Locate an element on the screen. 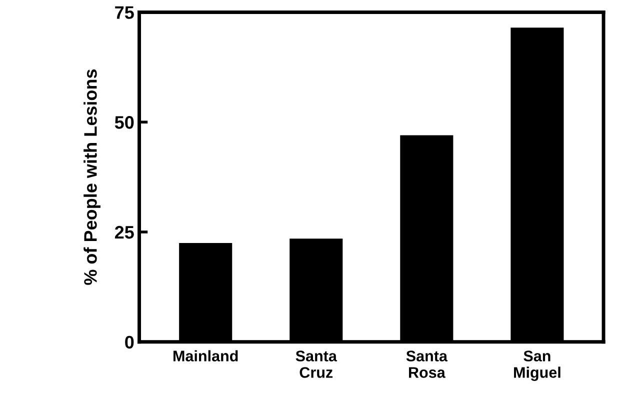 The image size is (619, 407). y-axis-title: % of People with Lesions is located at coordinates (92, 177).